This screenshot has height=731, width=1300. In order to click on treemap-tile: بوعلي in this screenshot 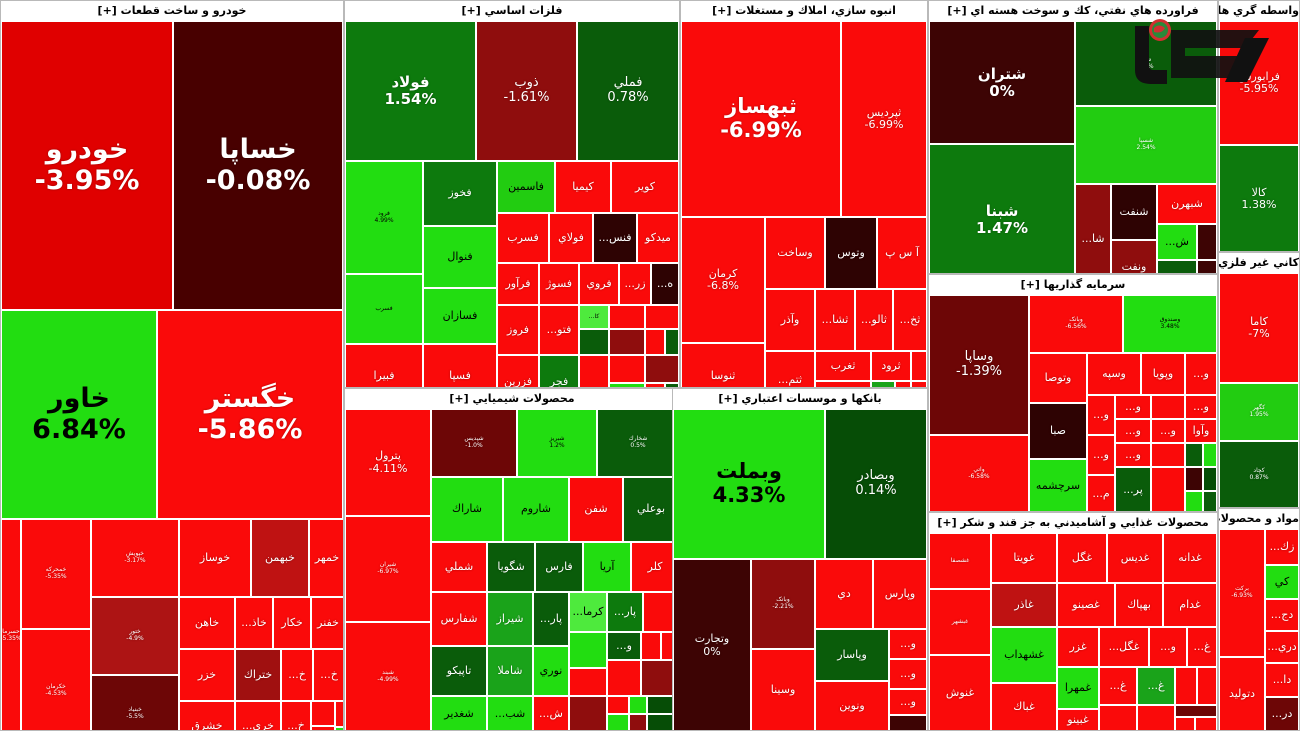, I will do `click(651, 509)`.